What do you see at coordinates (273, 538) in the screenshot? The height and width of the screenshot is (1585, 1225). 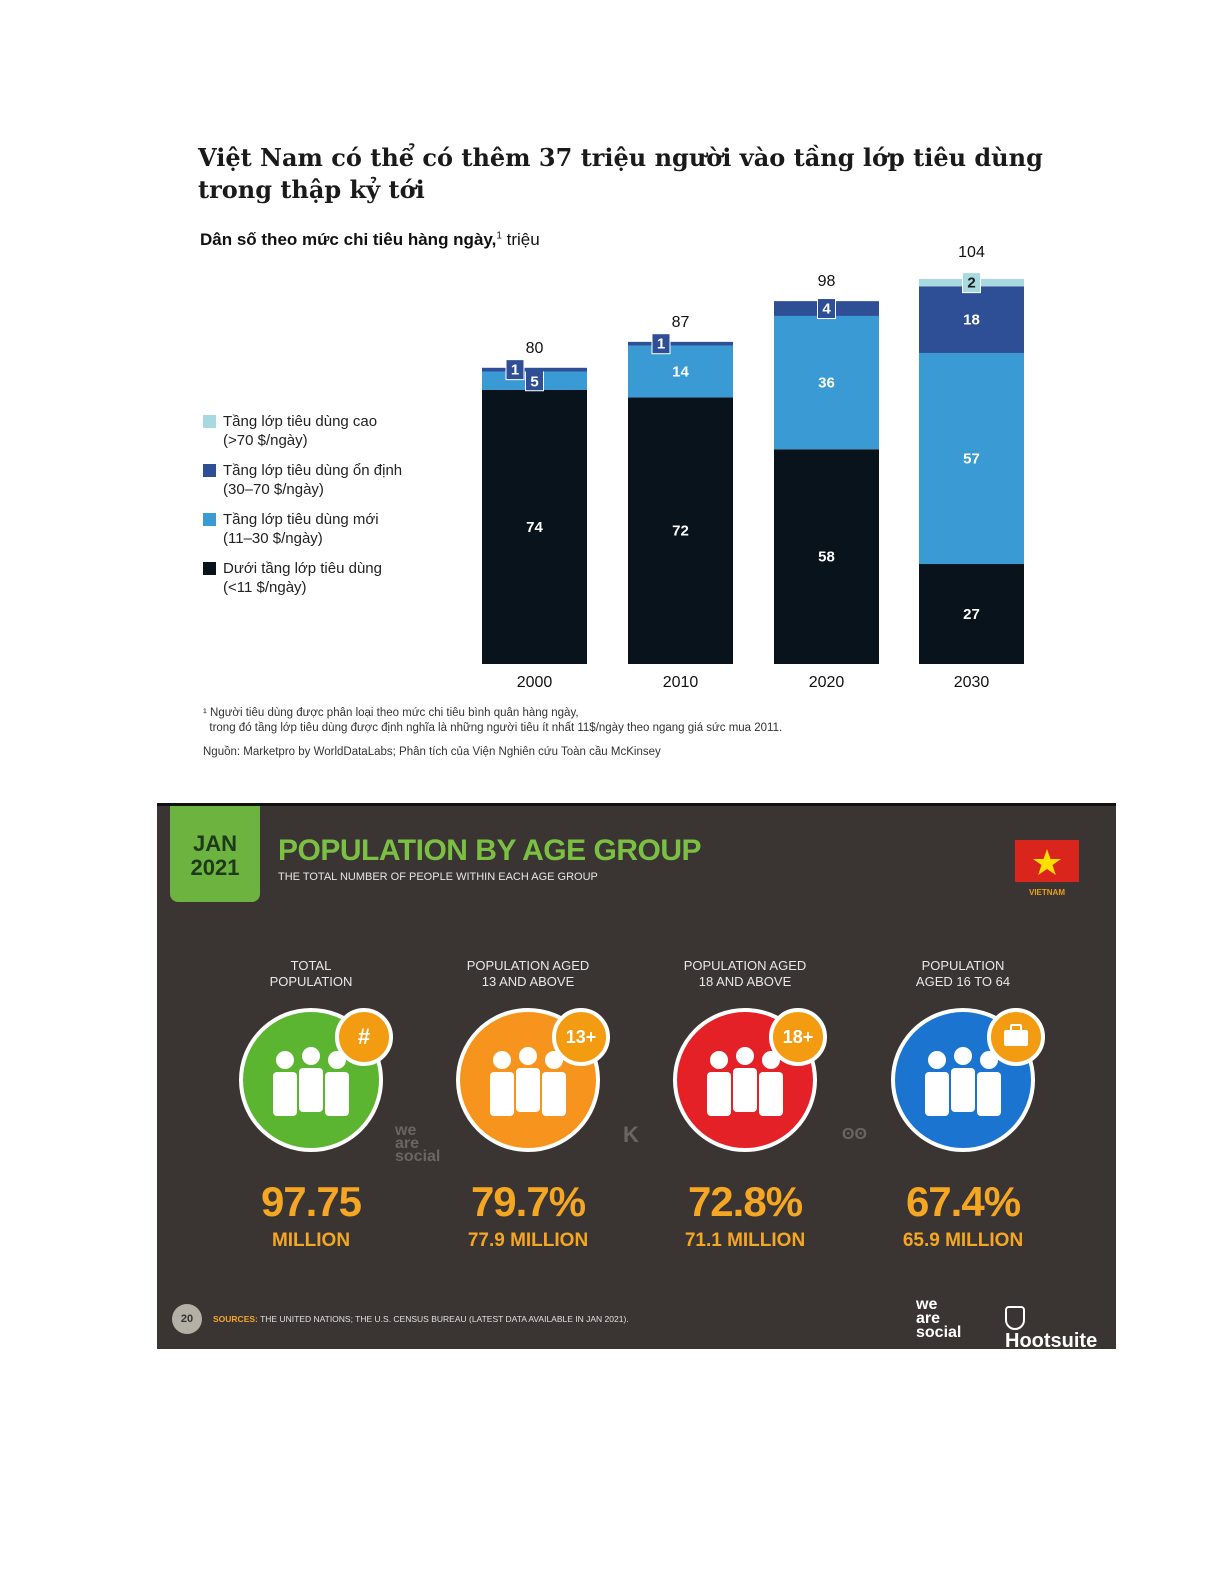 I see `legend-range: (11–30 $/ngày)` at bounding box center [273, 538].